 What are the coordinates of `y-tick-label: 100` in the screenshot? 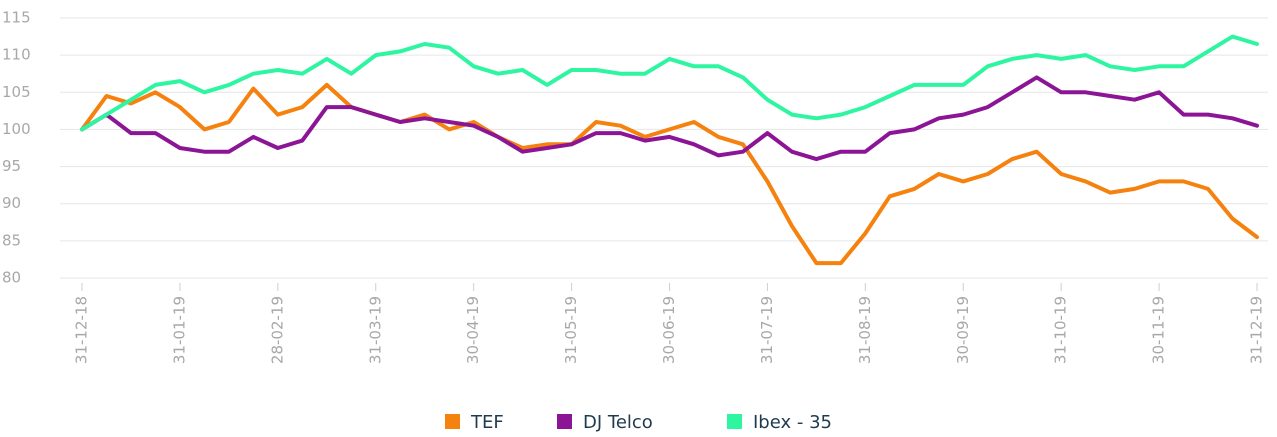 It's located at (16, 129).